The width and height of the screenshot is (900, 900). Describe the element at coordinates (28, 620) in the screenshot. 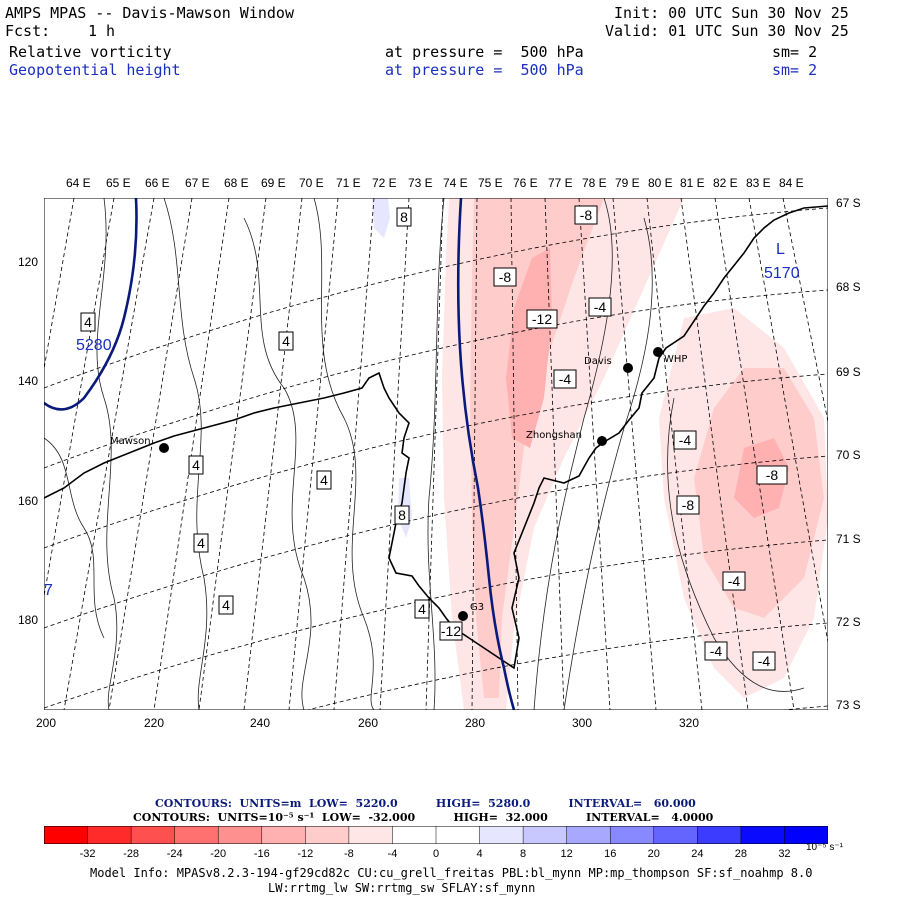

I see `y-tick: 180` at that location.